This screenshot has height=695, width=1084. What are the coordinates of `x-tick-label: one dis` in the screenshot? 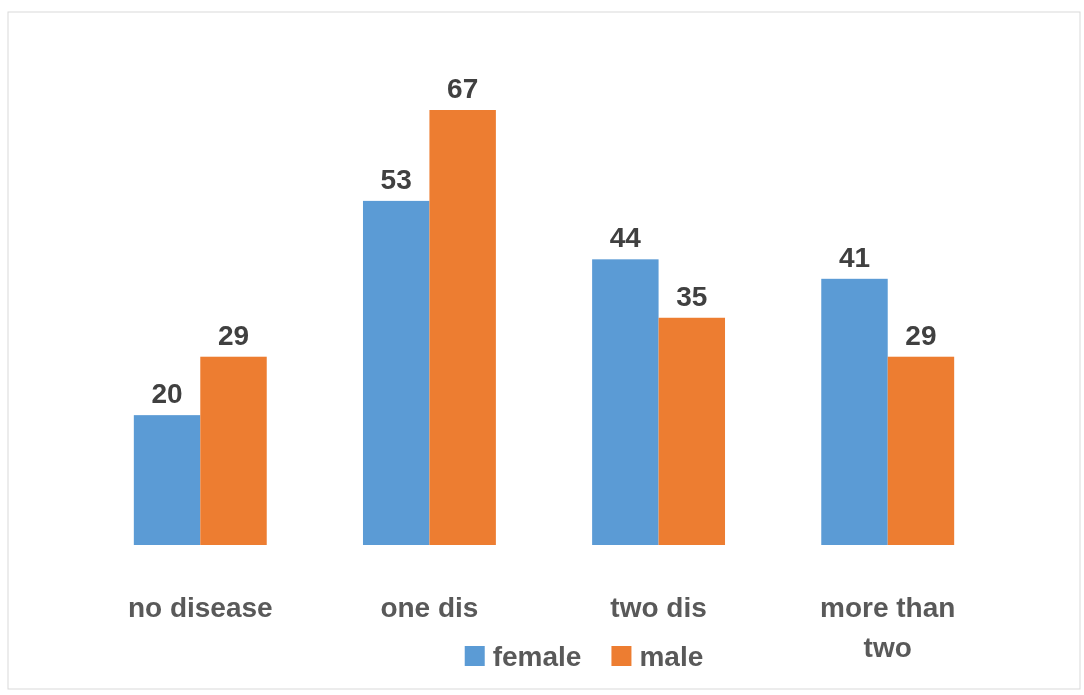 It's located at (429, 607).